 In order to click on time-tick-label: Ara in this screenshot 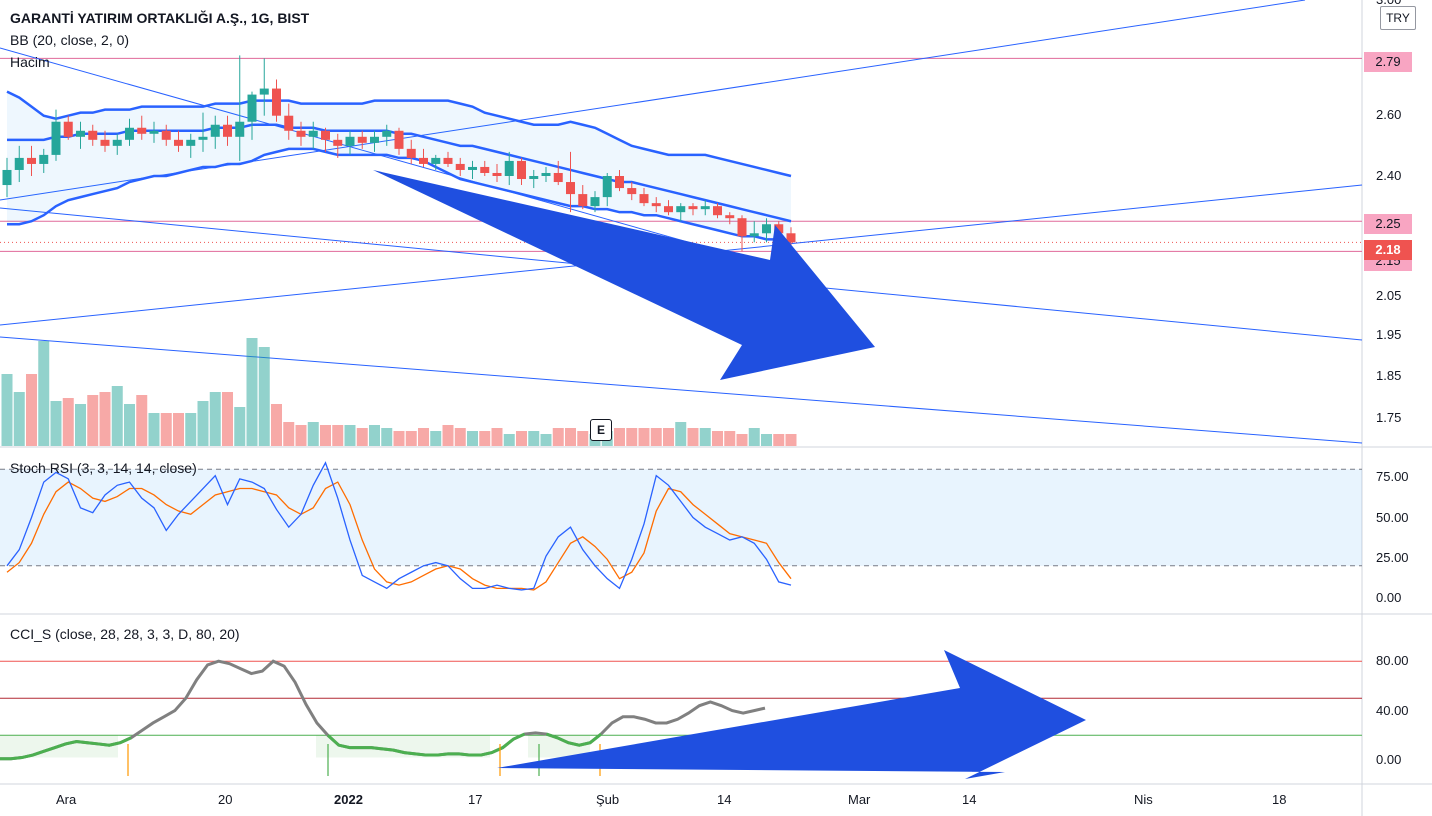, I will do `click(66, 799)`.